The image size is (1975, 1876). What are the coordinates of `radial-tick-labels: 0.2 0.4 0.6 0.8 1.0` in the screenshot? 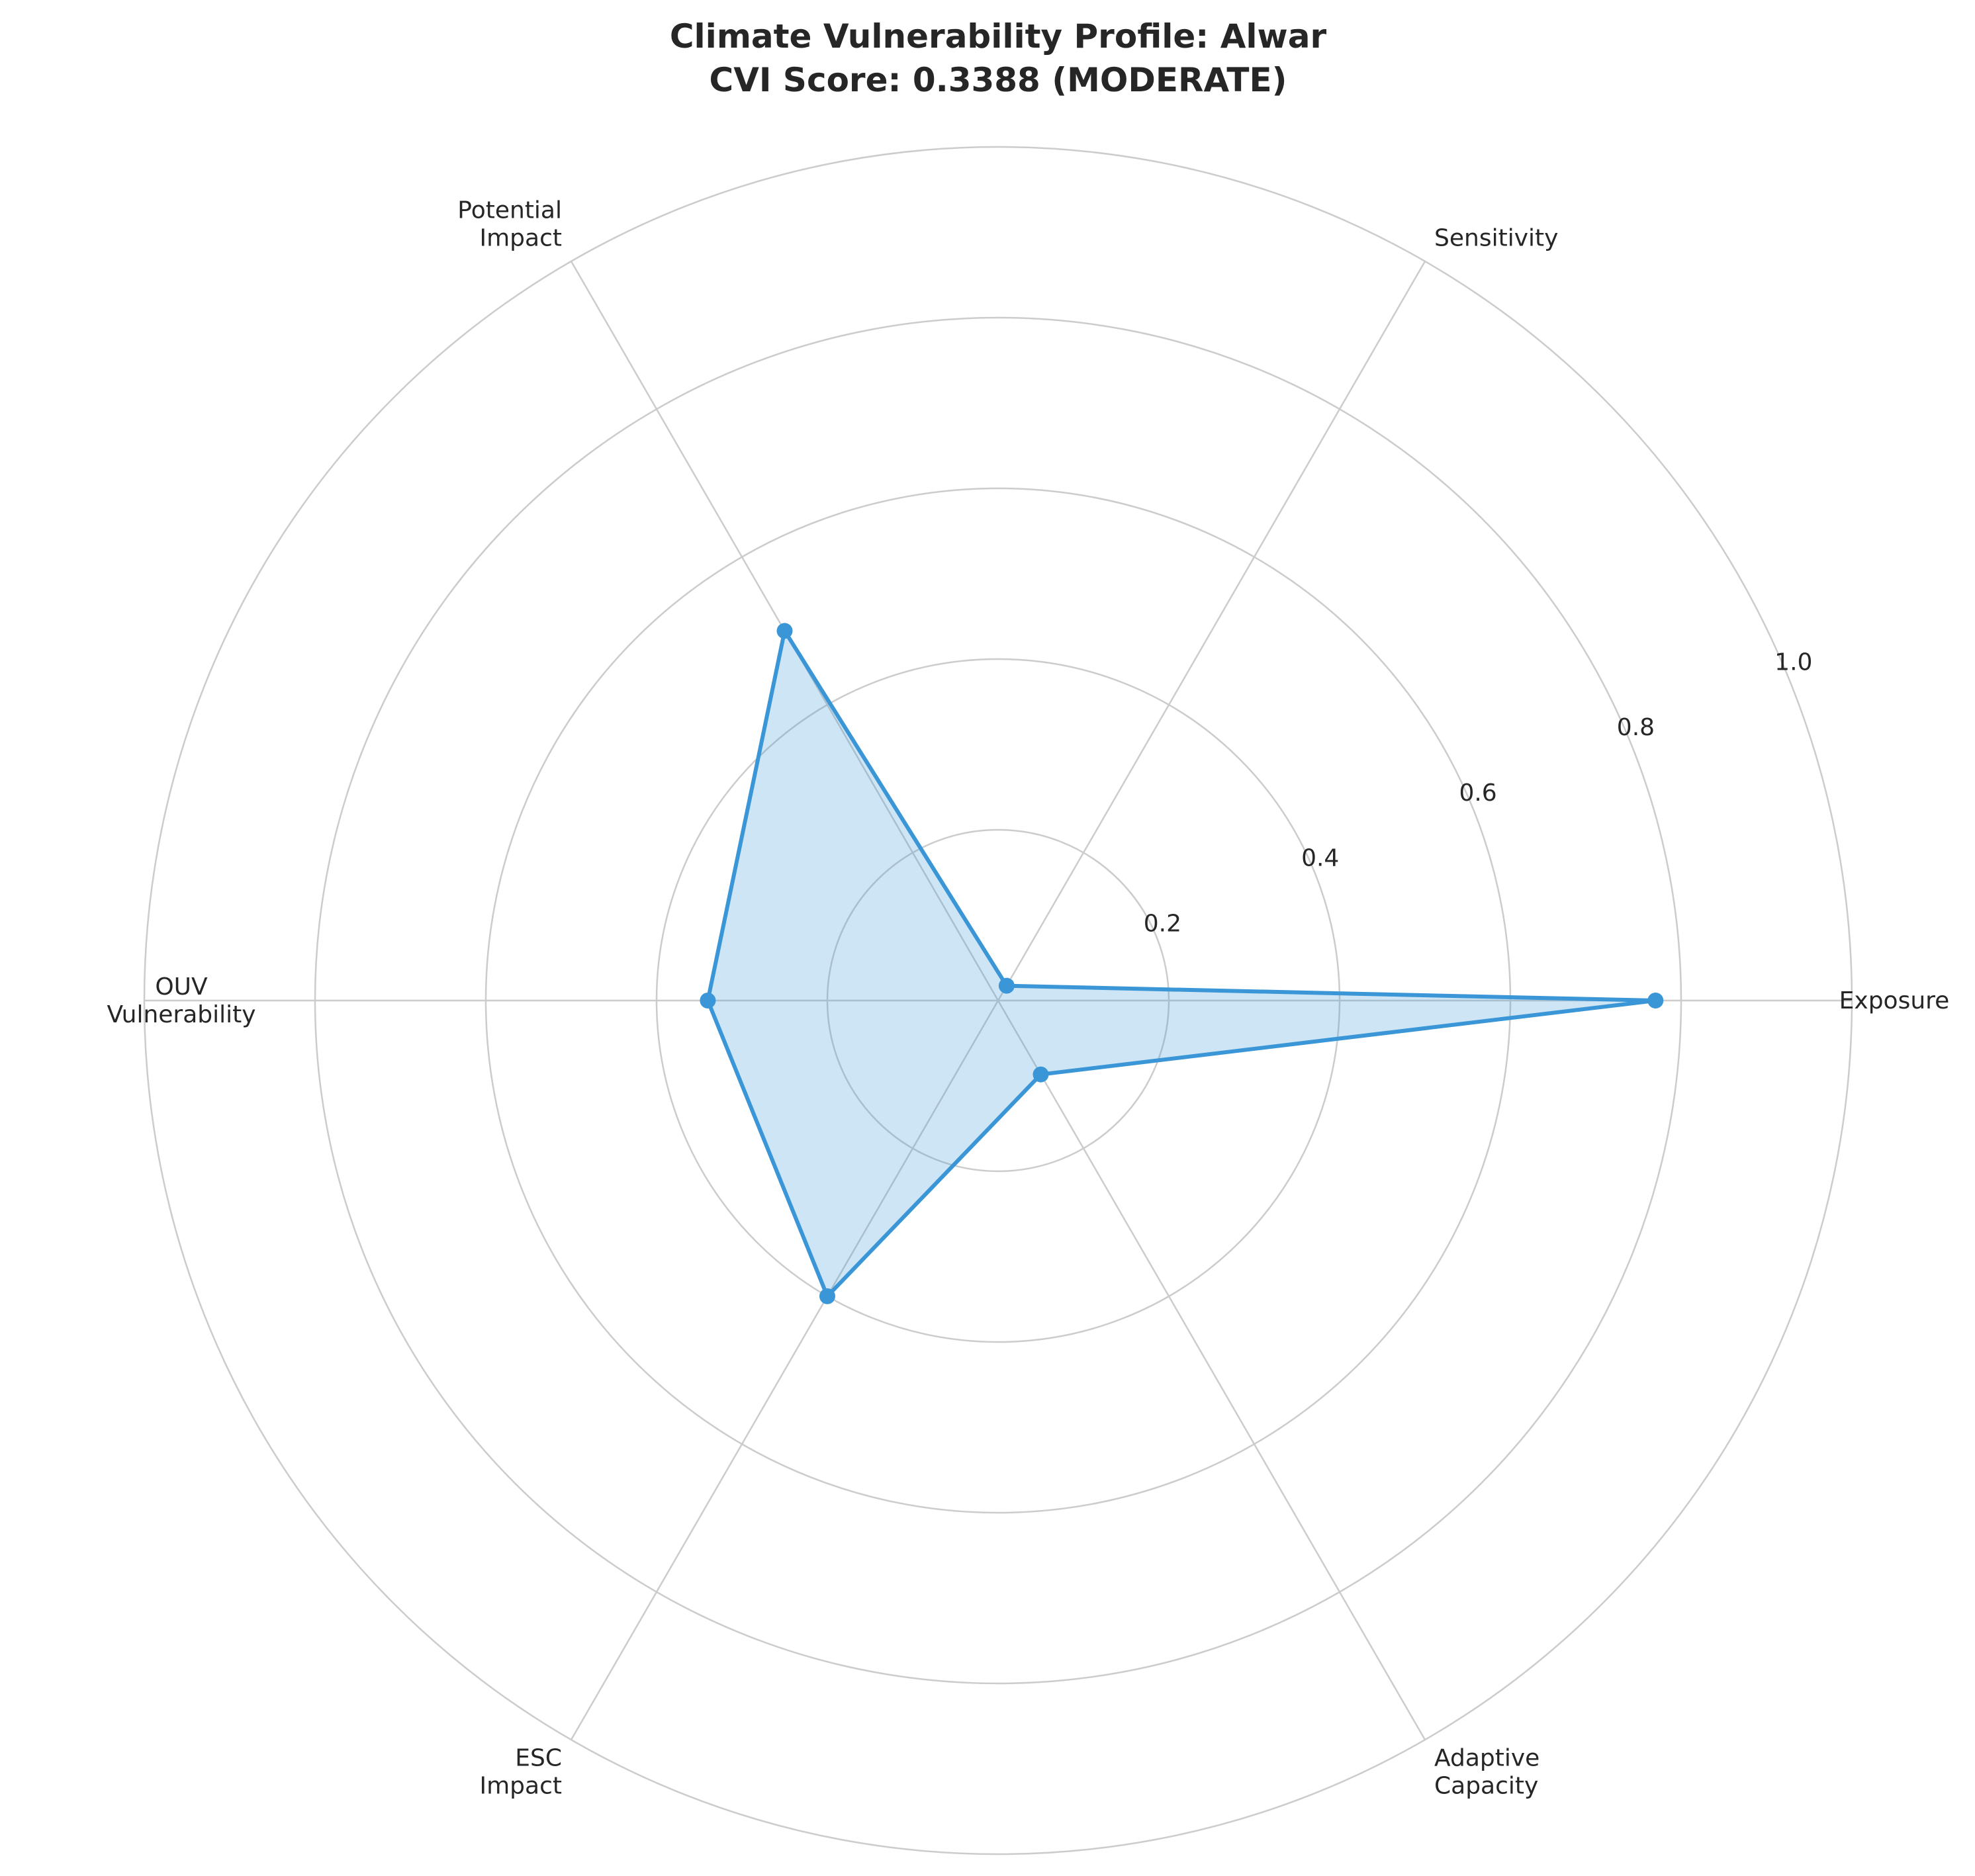 It's located at (1478, 792).